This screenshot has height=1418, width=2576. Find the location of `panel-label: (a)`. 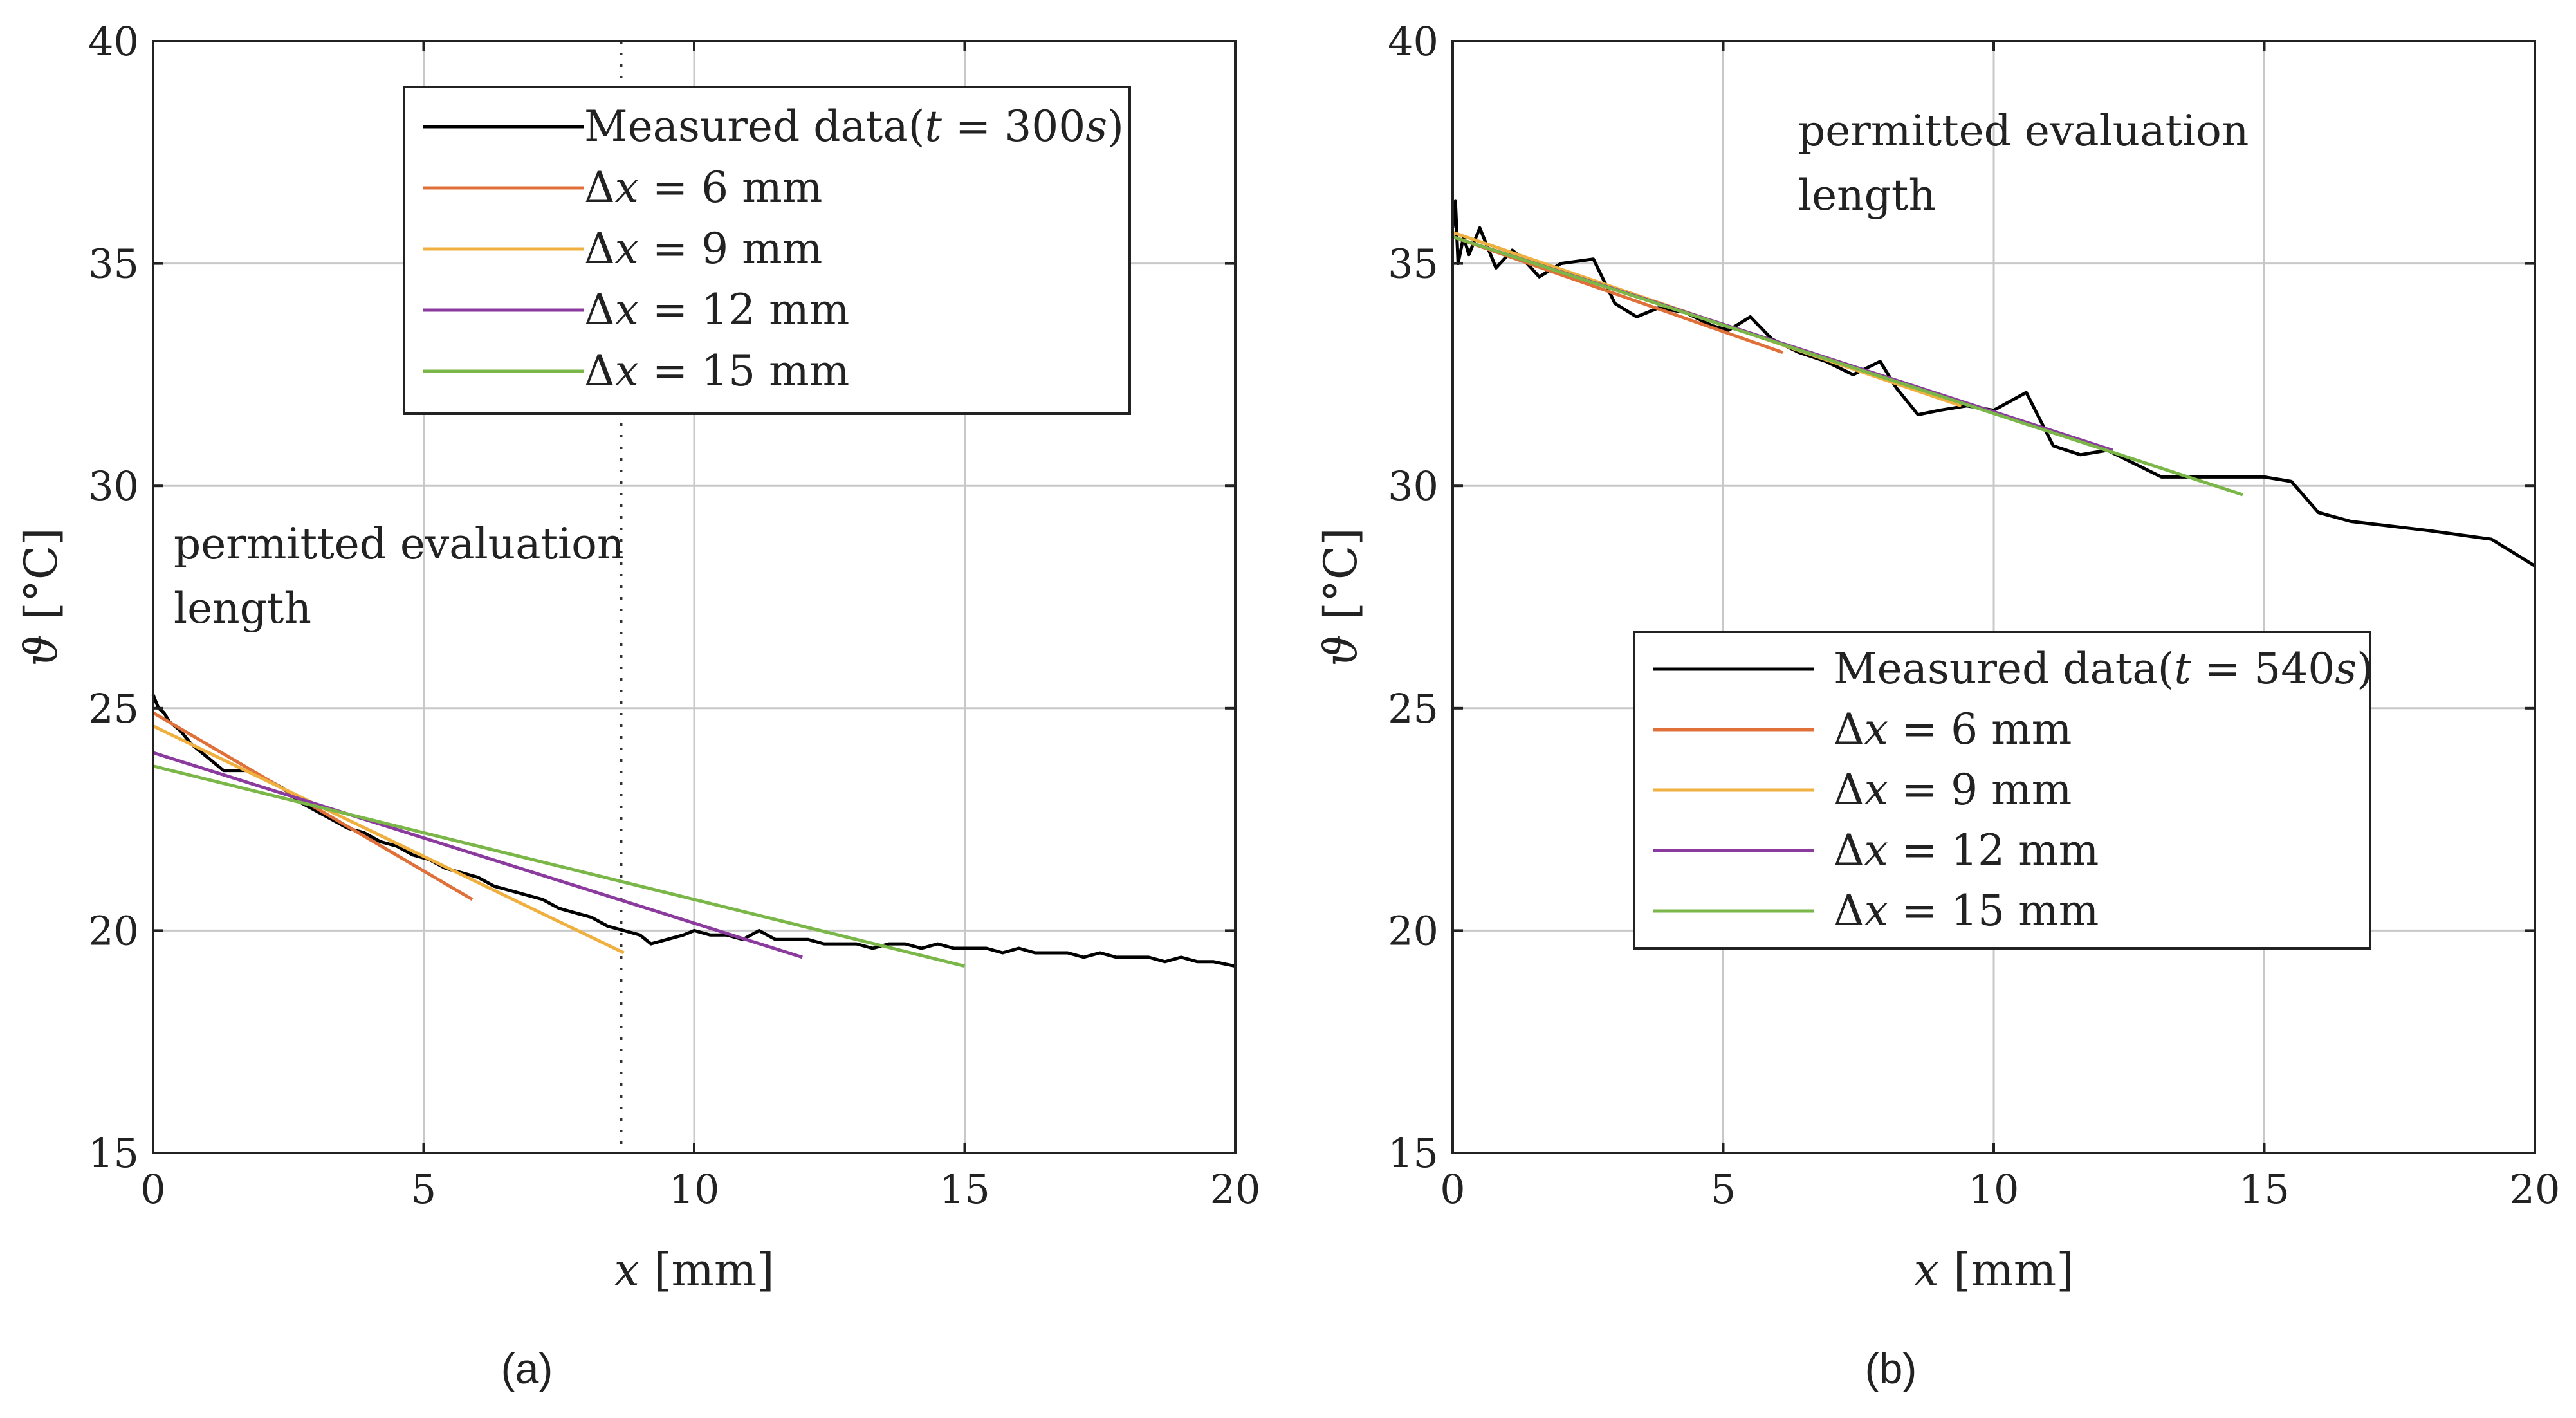

panel-label: (a) is located at coordinates (527, 1368).